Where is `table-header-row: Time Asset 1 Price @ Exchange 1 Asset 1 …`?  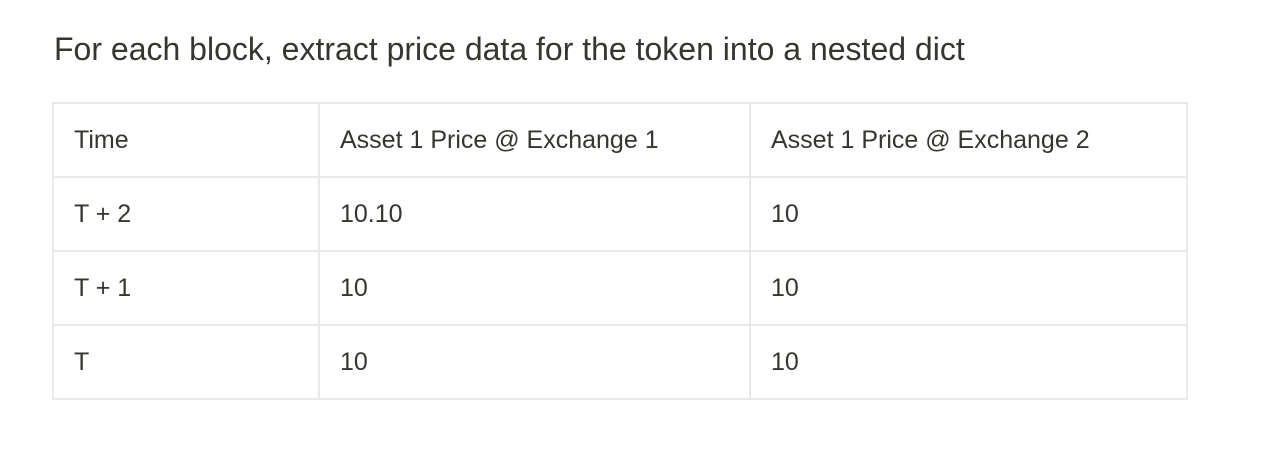
table-header-row: Time Asset 1 Price @ Exchange 1 Asset 1 … is located at coordinates (620, 140).